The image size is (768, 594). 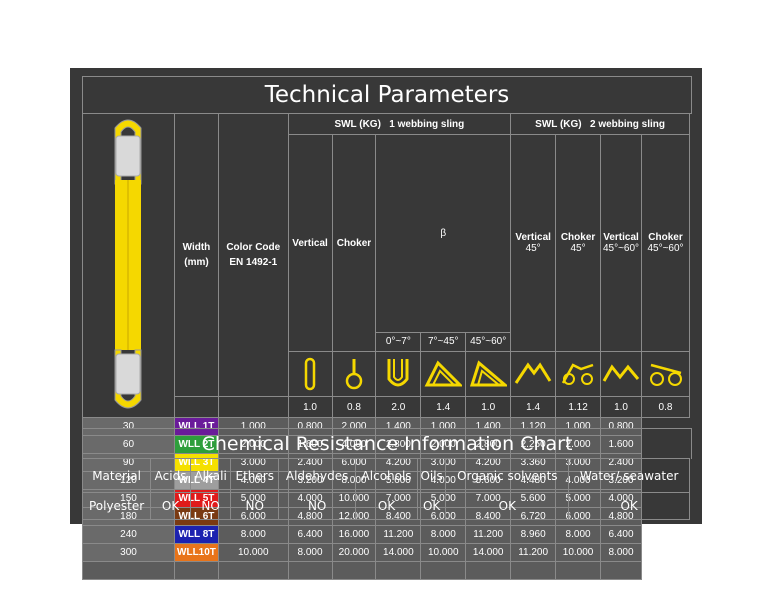 I want to click on width-cell: 30, so click(x=128, y=426).